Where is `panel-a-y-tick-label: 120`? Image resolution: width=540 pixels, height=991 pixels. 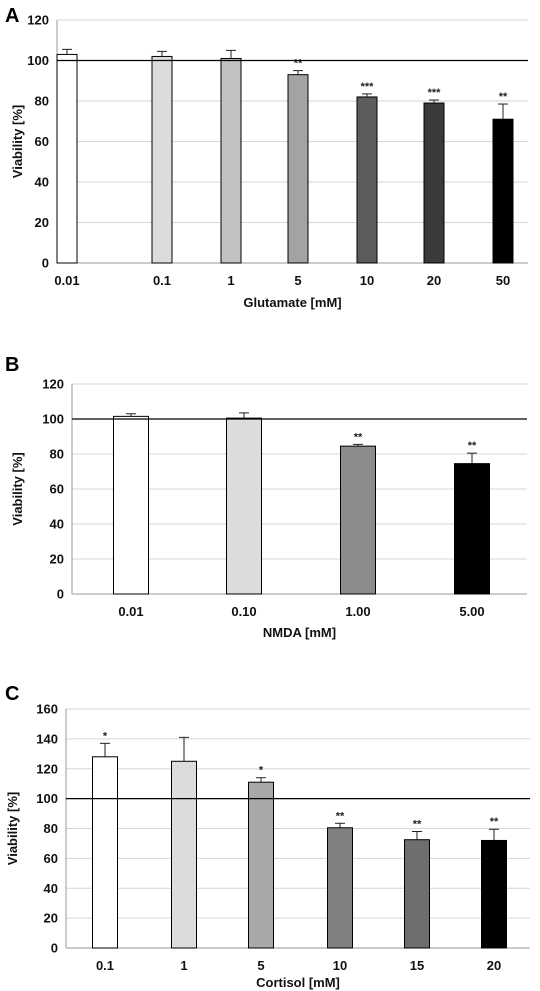 panel-a-y-tick-label: 120 is located at coordinates (38, 20).